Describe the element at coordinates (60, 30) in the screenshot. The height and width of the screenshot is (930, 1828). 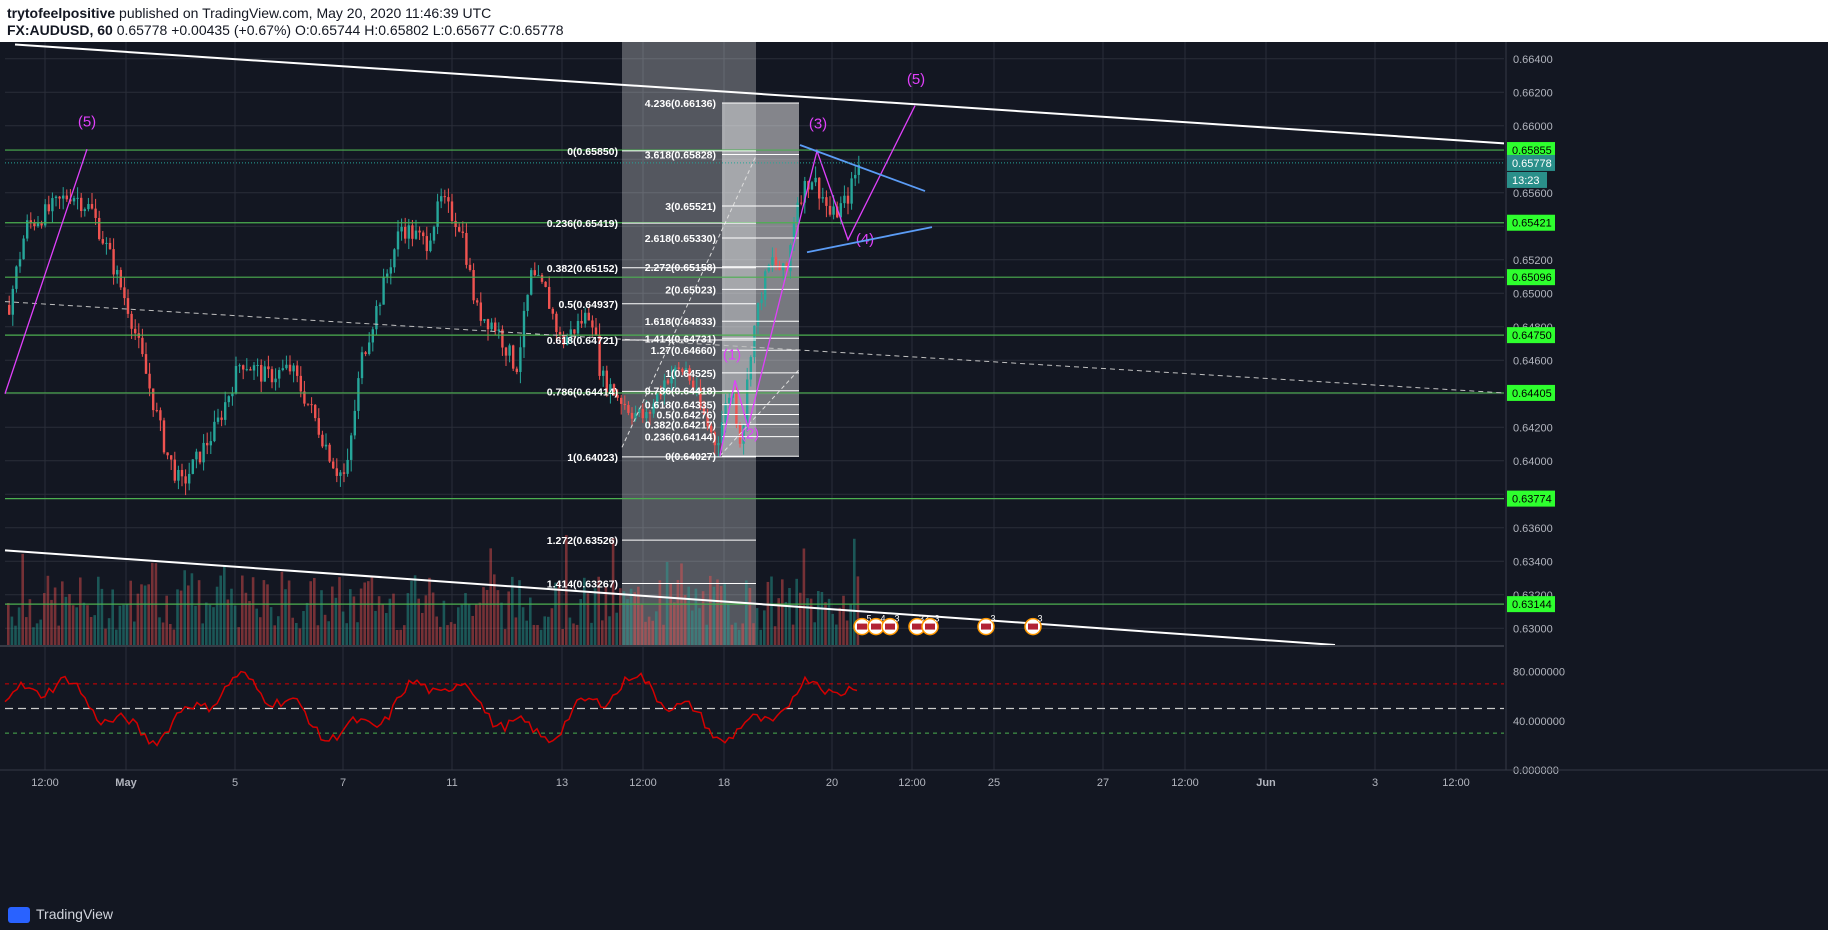
I see `symbol-label: FX:AUDUSD, 60` at that location.